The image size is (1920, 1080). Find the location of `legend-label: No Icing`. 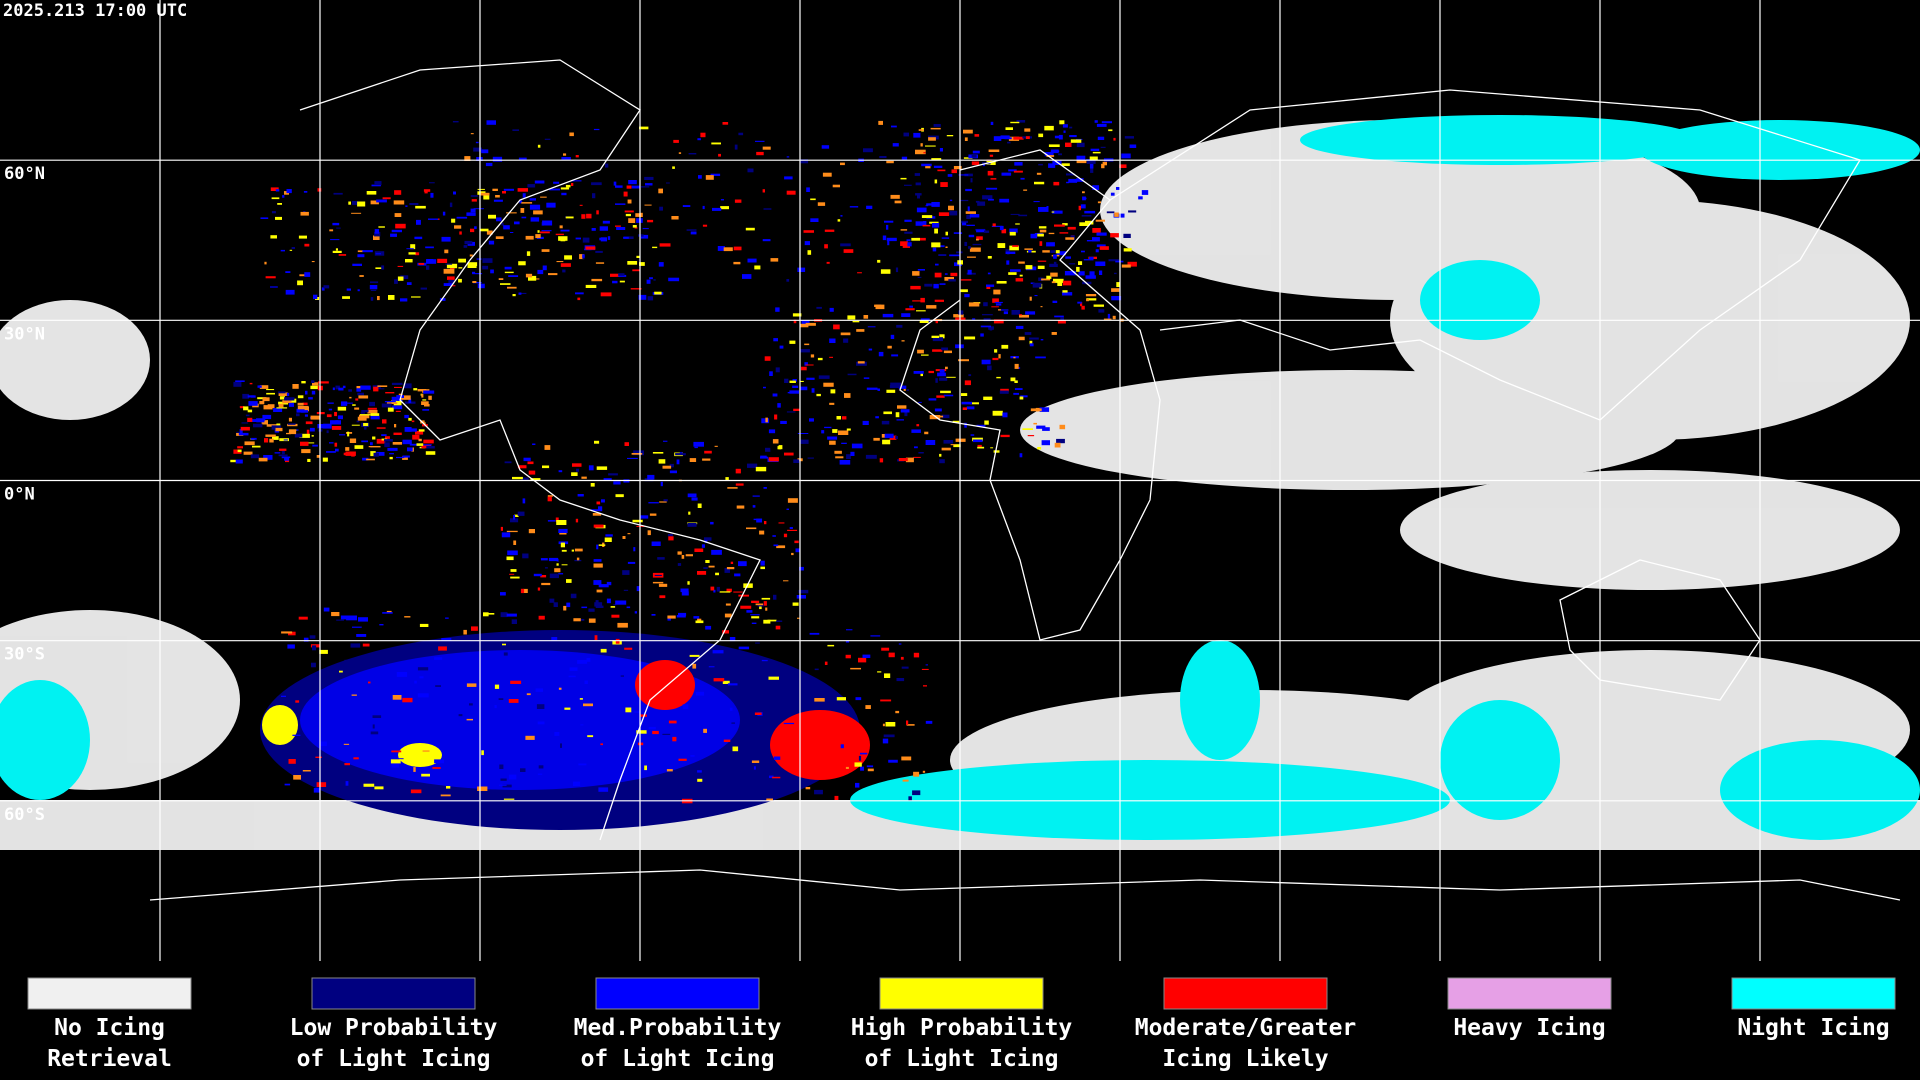

legend-label: No Icing is located at coordinates (109, 1028).